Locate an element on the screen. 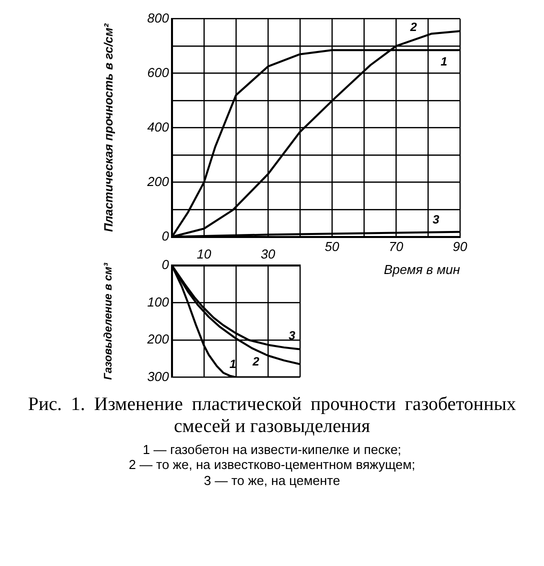 This screenshot has width=544, height=566. y-tick-label: 300 is located at coordinates (158, 376).